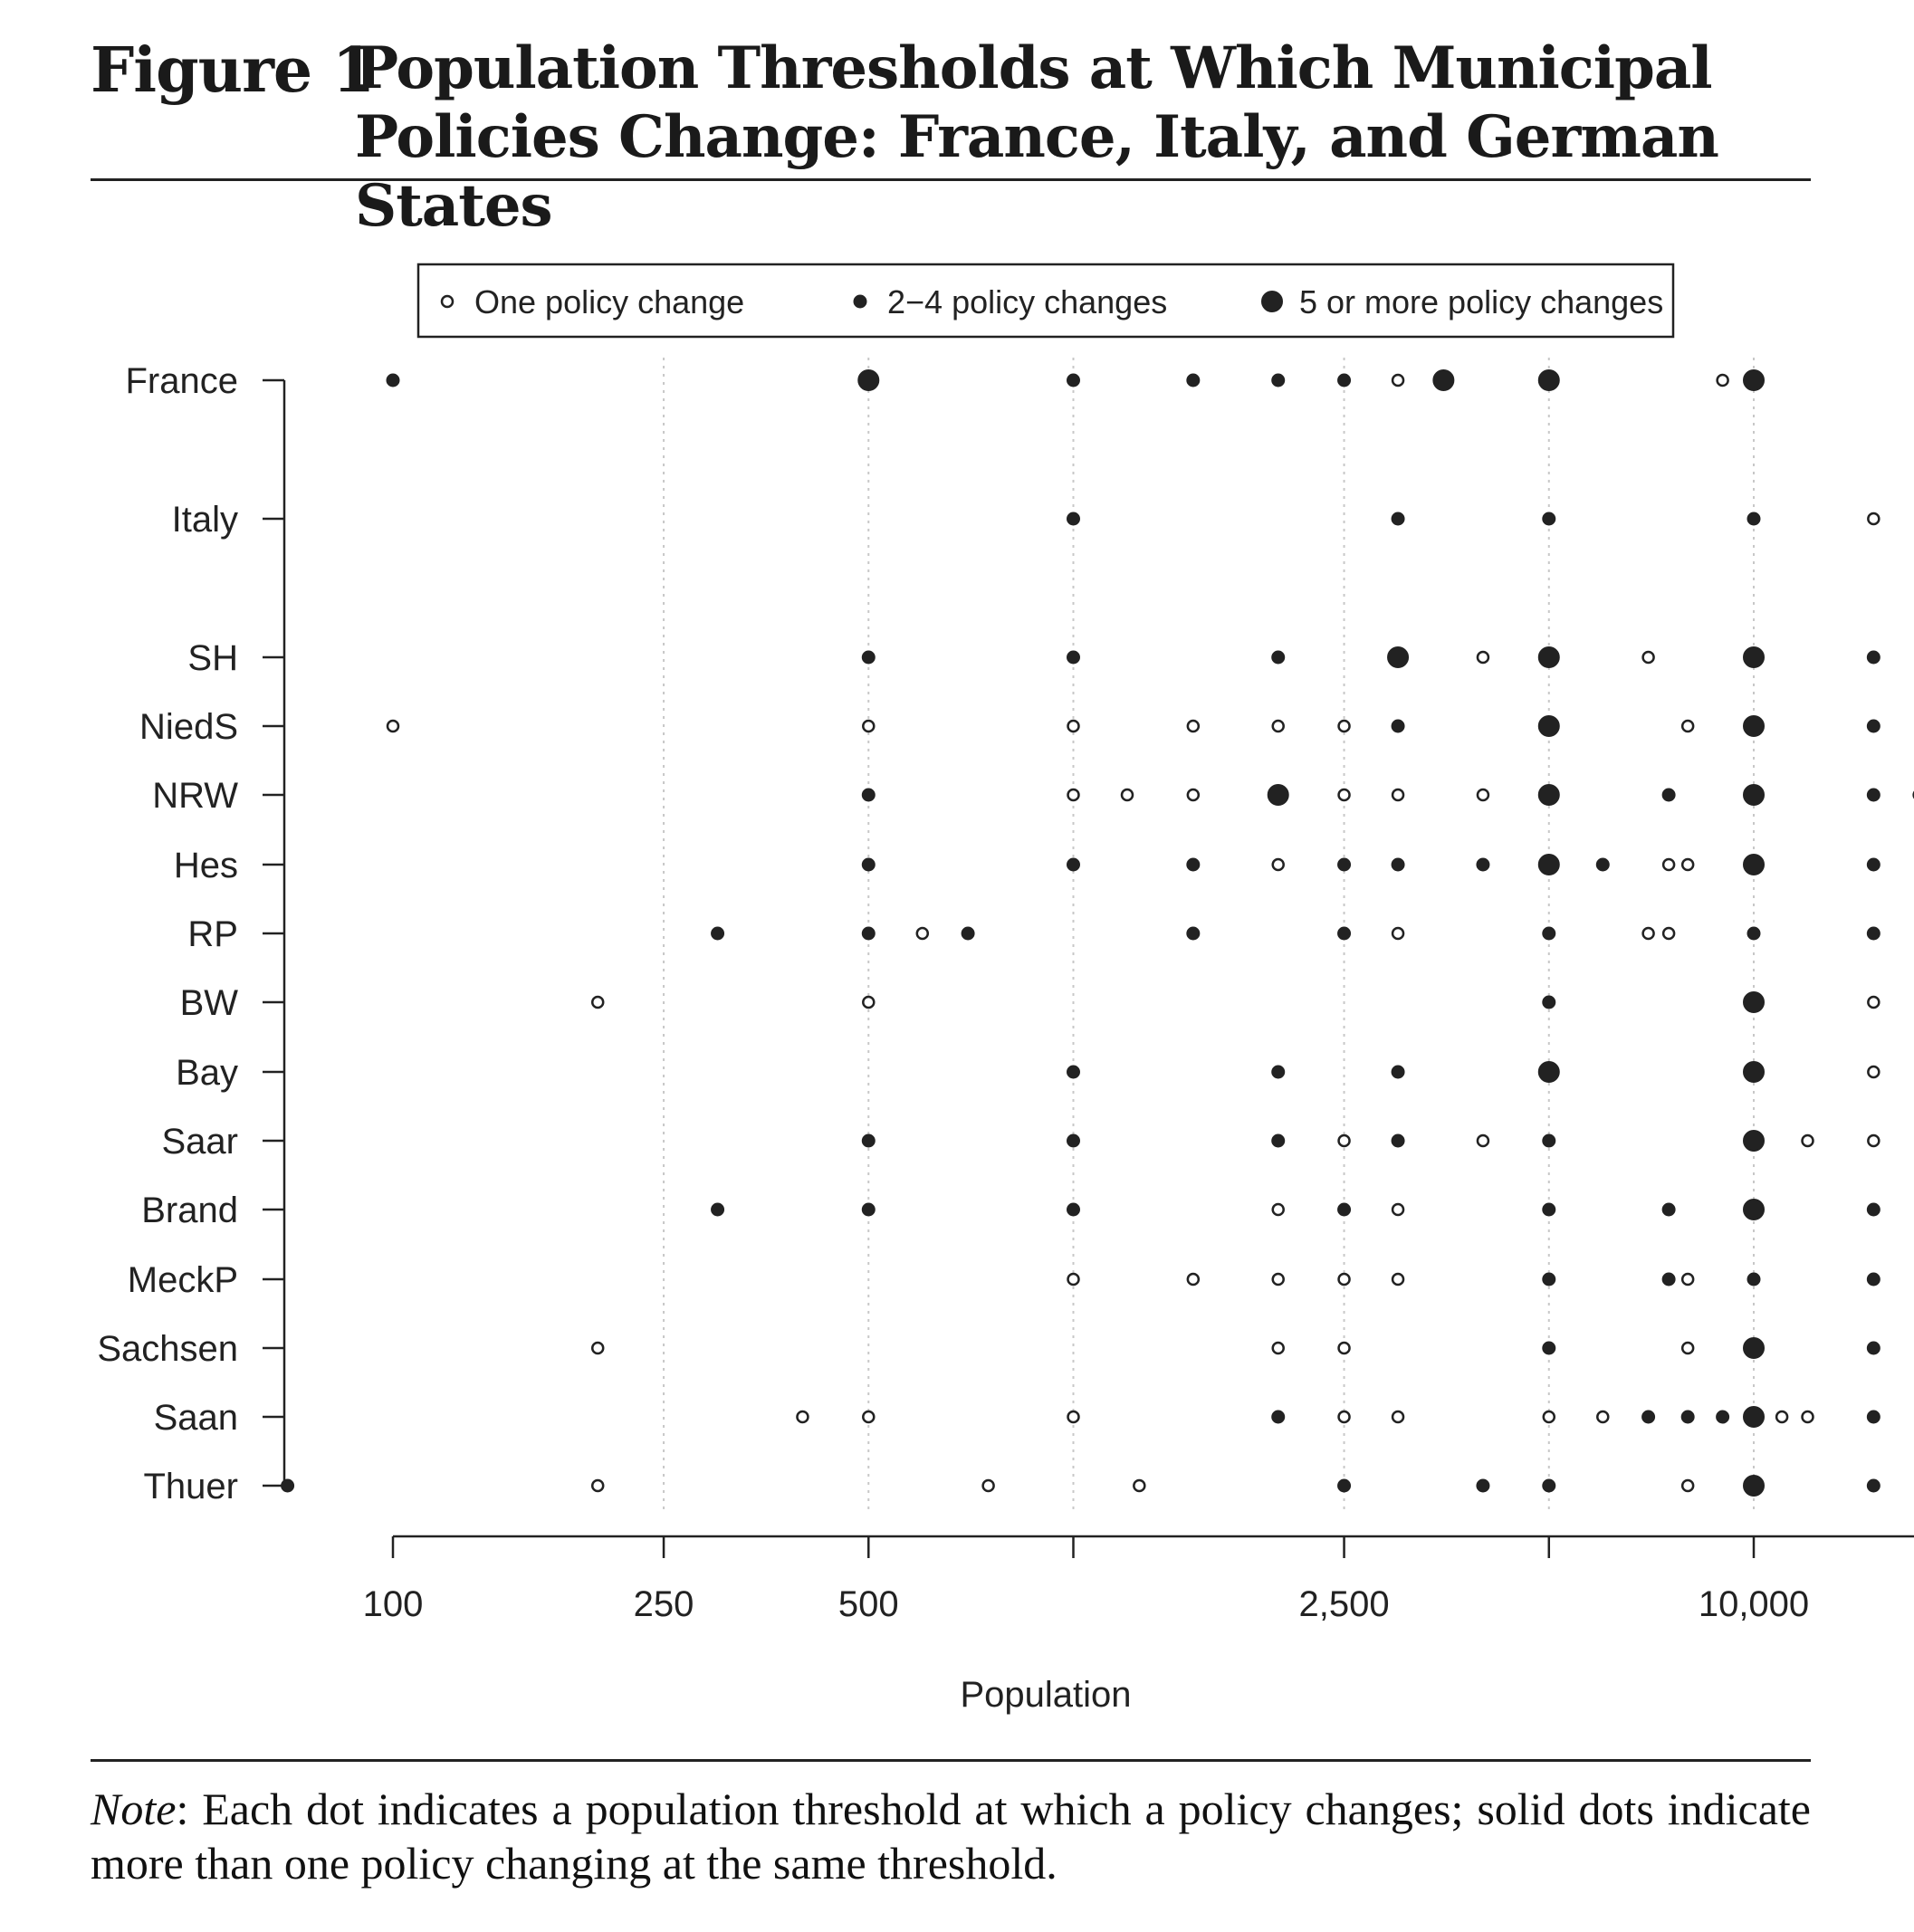 The width and height of the screenshot is (1914, 1932). What do you see at coordinates (182, 381) in the screenshot?
I see `y-tick-label: France` at bounding box center [182, 381].